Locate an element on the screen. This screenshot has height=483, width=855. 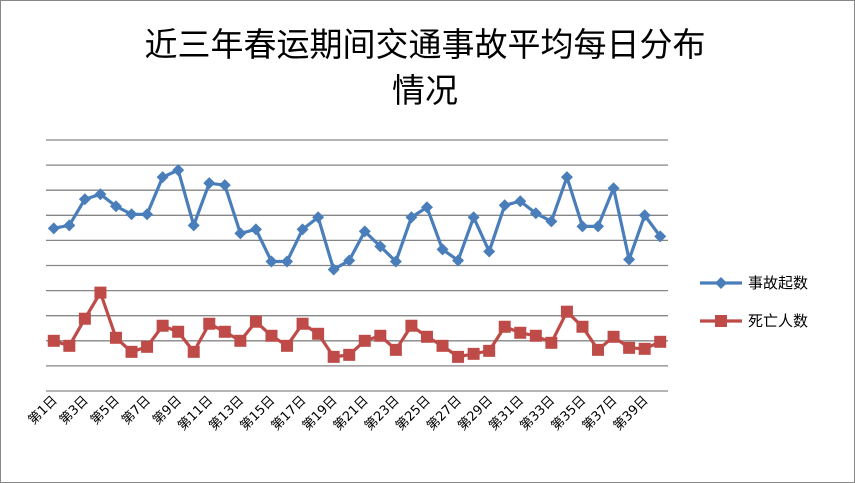
legend-diamond-icon is located at coordinates (721, 283).